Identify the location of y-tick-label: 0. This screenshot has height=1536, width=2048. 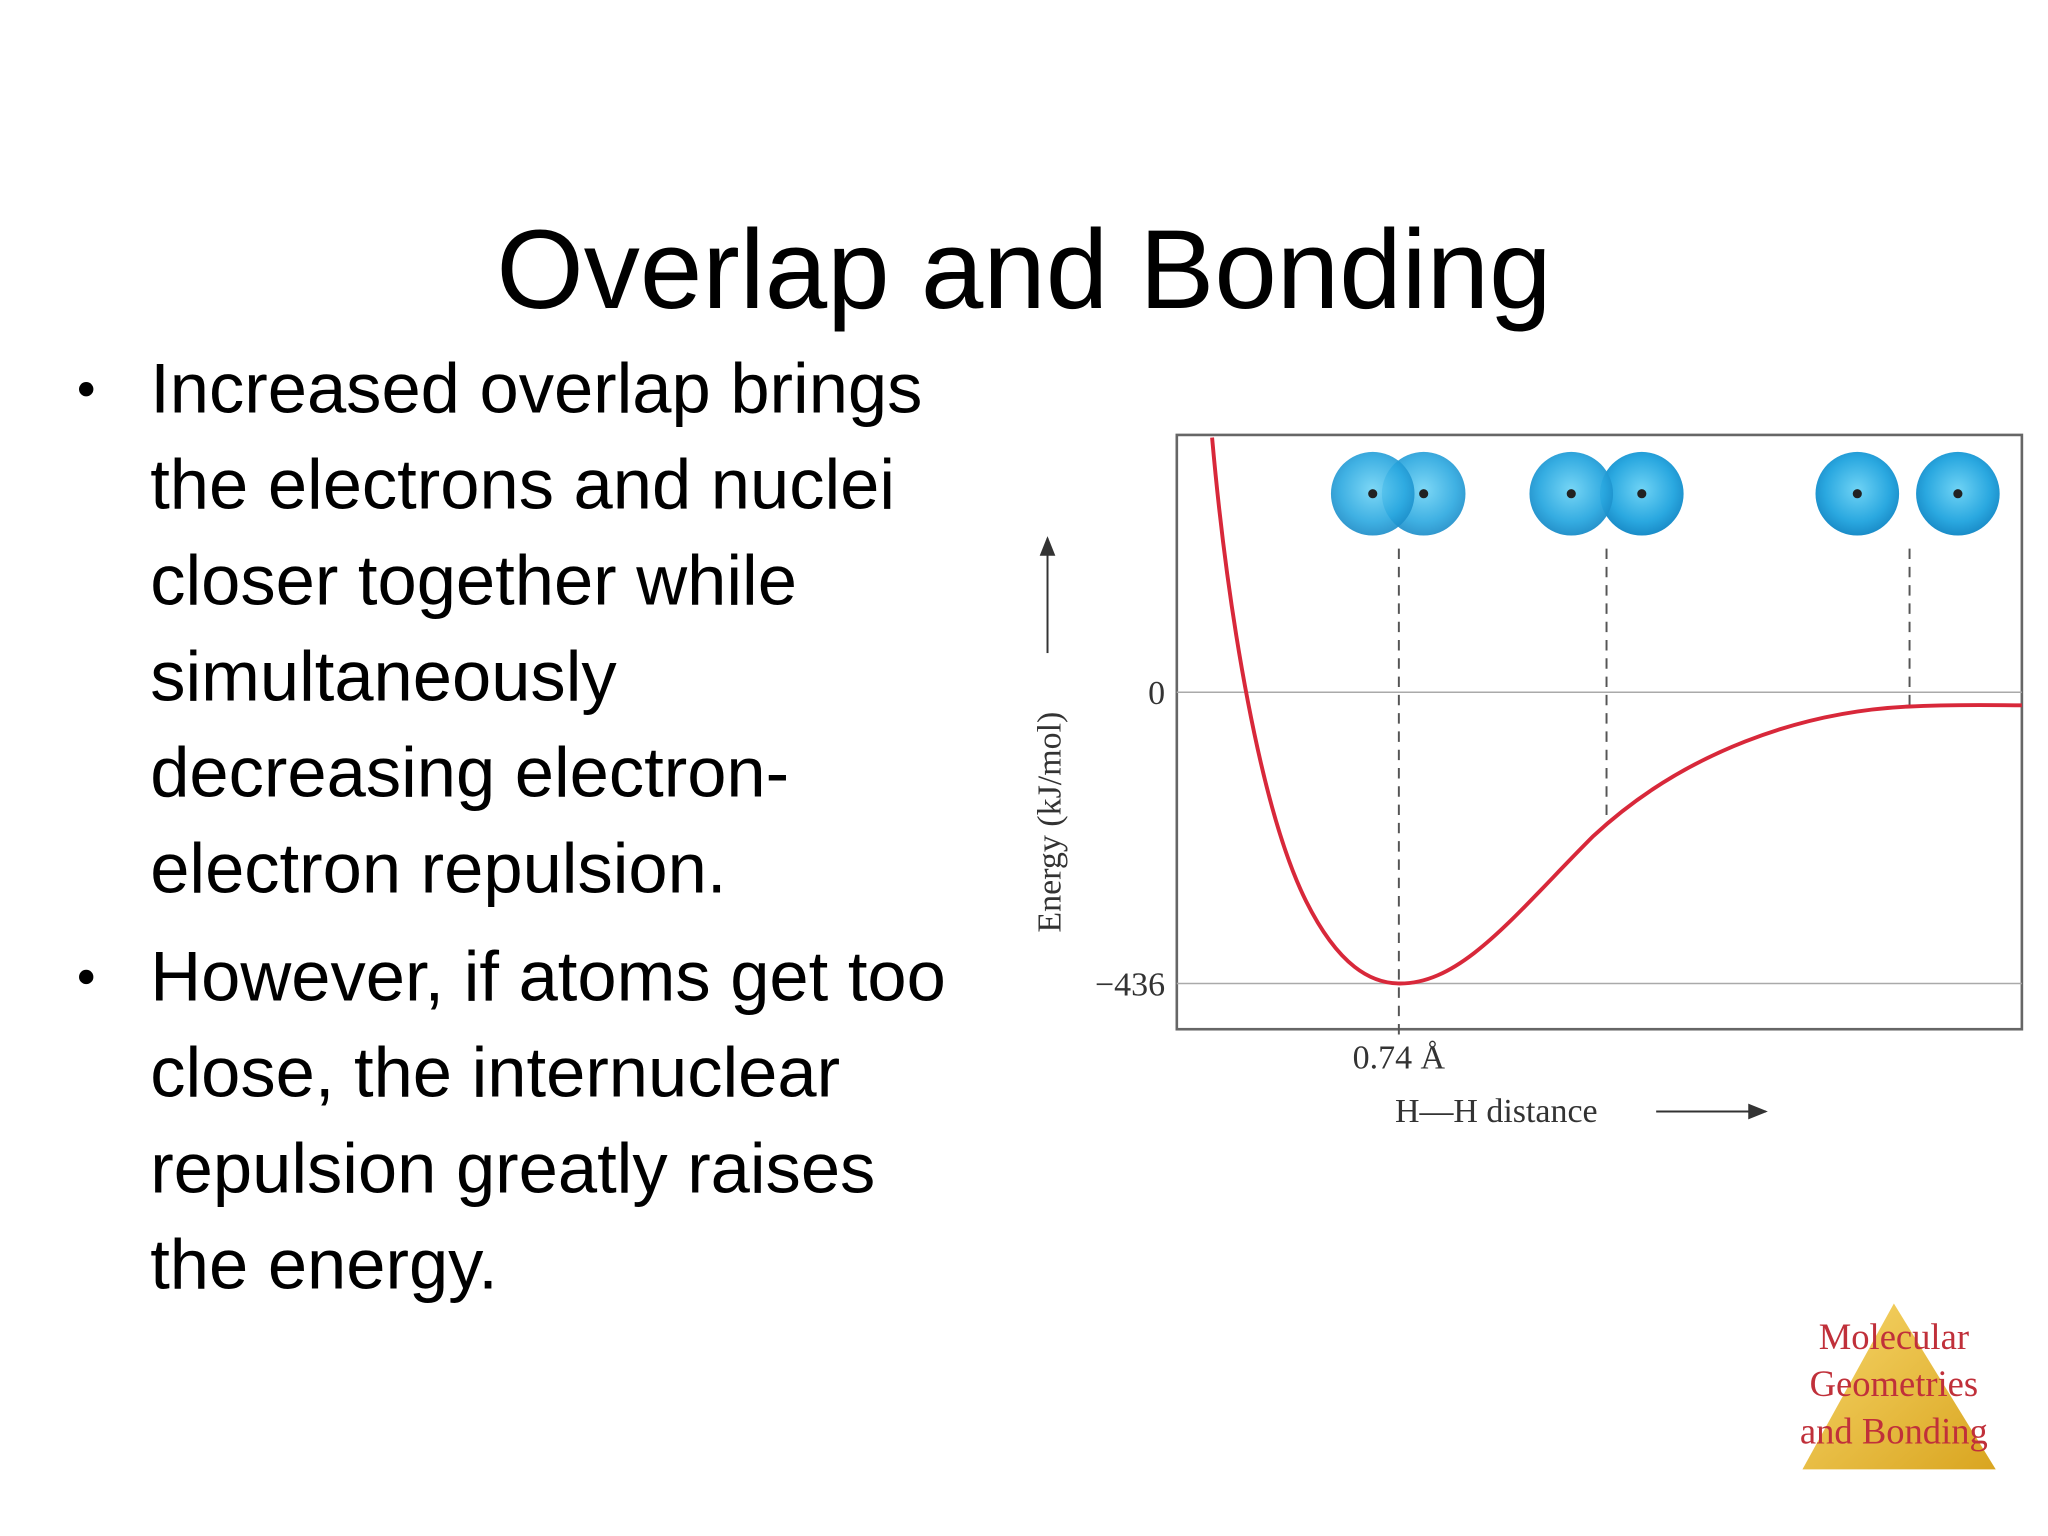
(1156, 693).